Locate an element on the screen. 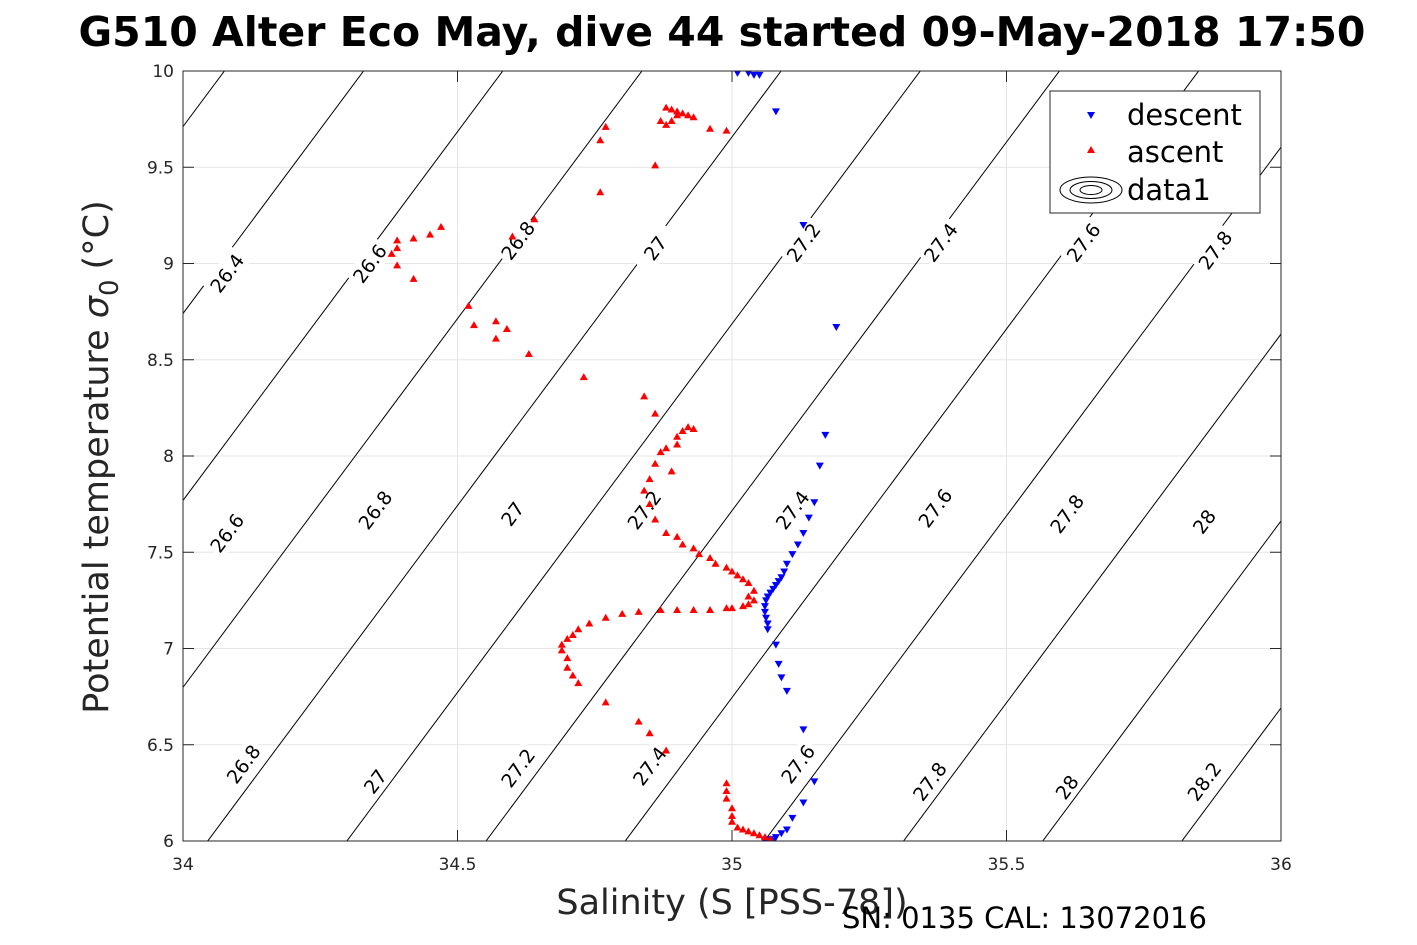 The height and width of the screenshot is (945, 1417). x-axis-label: Salinity (S [PSS-78]) is located at coordinates (731, 903).